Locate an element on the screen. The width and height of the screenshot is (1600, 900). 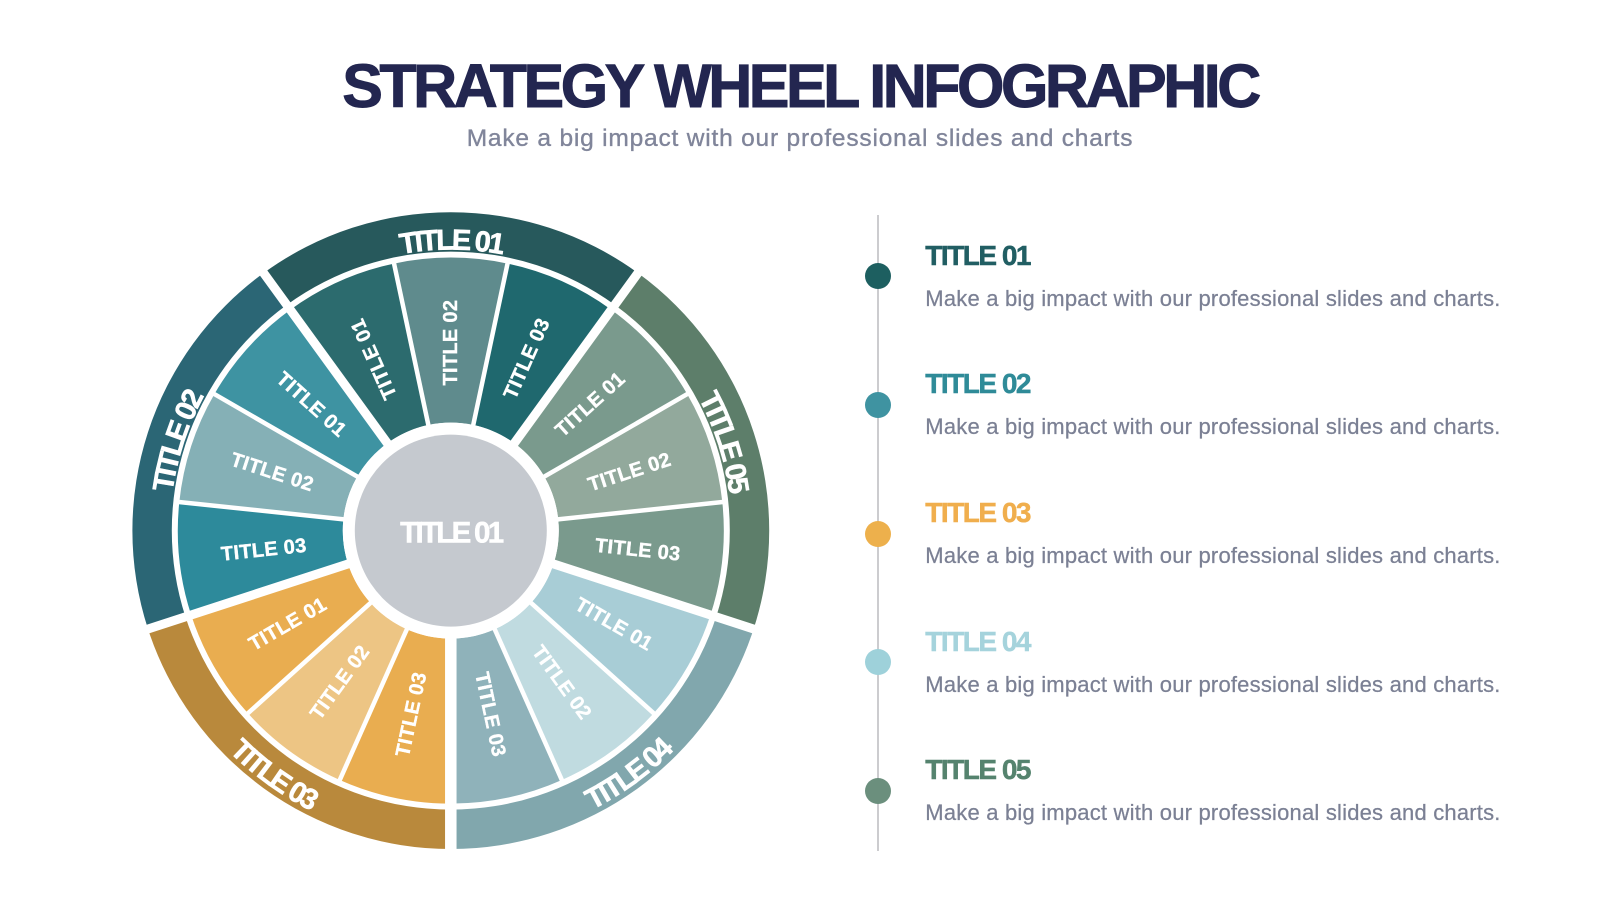
svg-text: TITLE 02 is located at coordinates (451, 343).